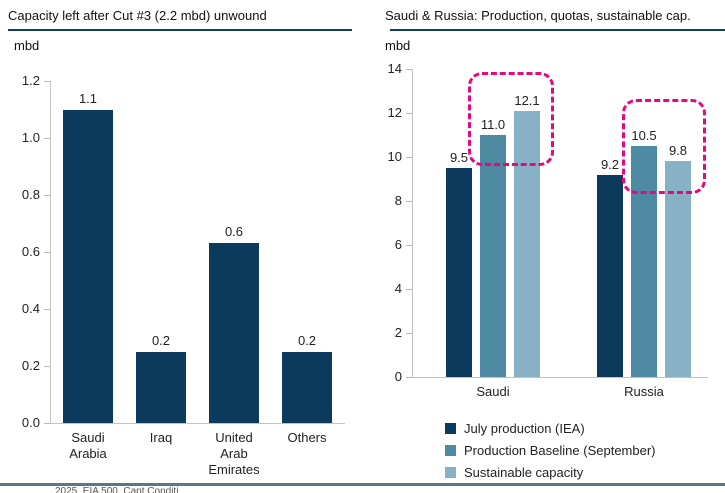 Image resolution: width=725 pixels, height=493 pixels. Describe the element at coordinates (30, 251) in the screenshot. I see `y-axis-tick-label: 0.6` at that location.